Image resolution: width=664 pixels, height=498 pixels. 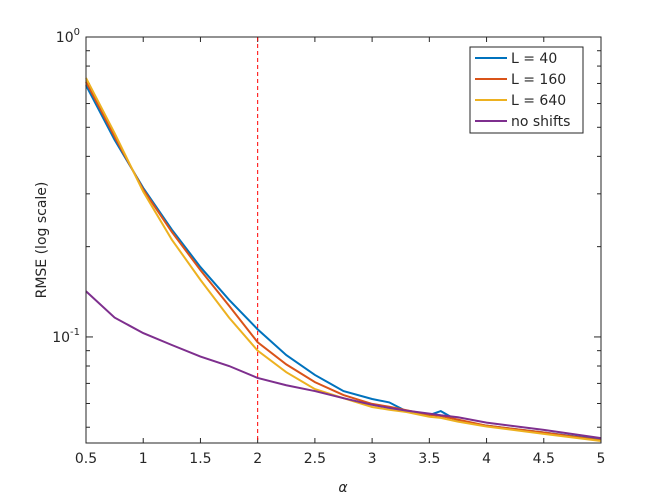 What do you see at coordinates (429, 459) in the screenshot?
I see `x-tick-label: 3.5` at bounding box center [429, 459].